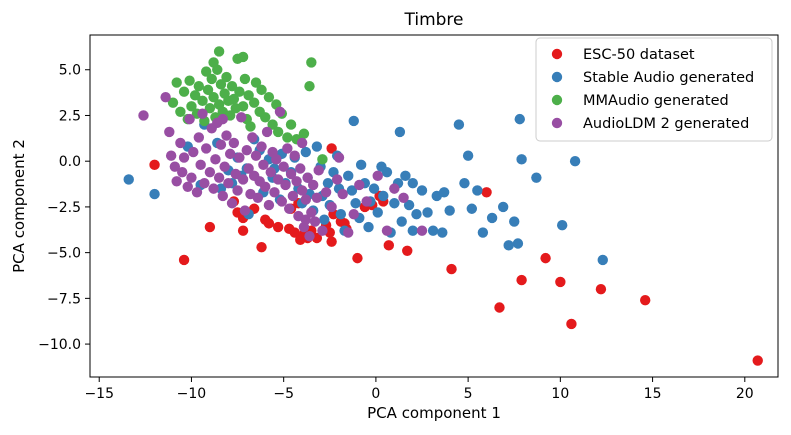  What do you see at coordinates (668, 78) in the screenshot?
I see `legend-label: Stable Audio generated` at bounding box center [668, 78].